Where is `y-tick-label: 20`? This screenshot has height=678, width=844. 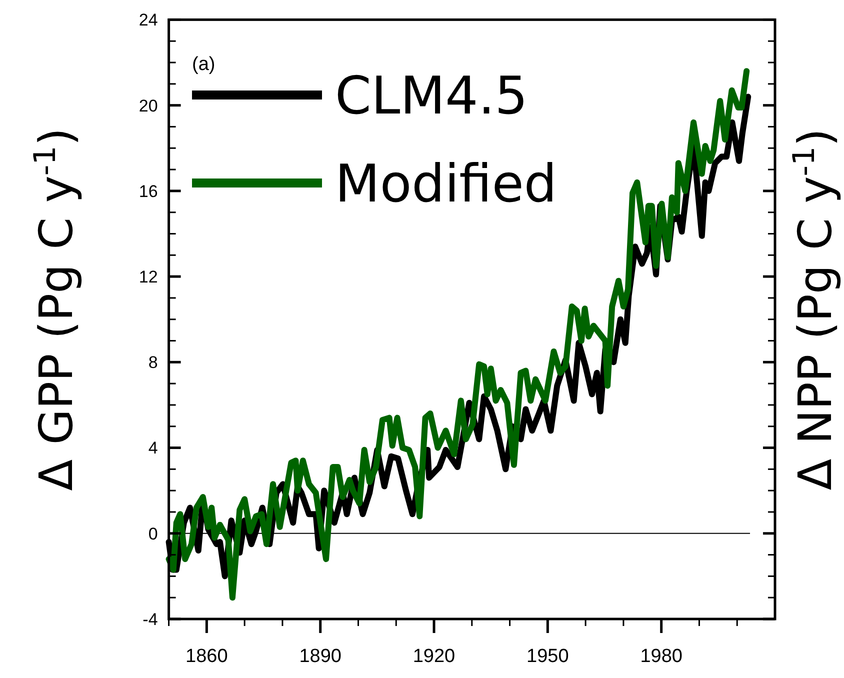
y-tick-label: 20 is located at coordinates (148, 106).